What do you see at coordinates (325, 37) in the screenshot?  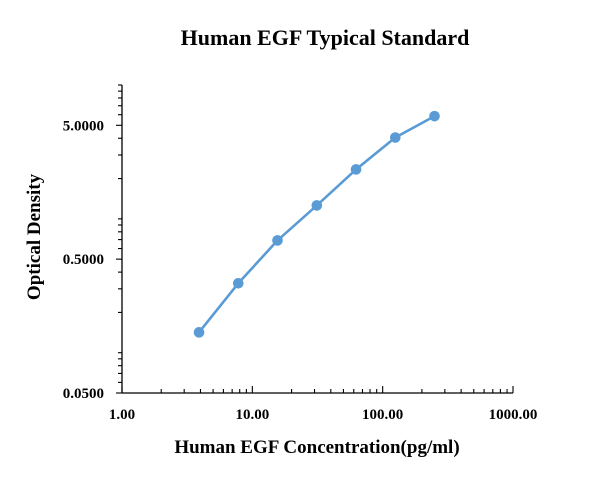 I see `chart-title: Human EGF Typical Standard` at bounding box center [325, 37].